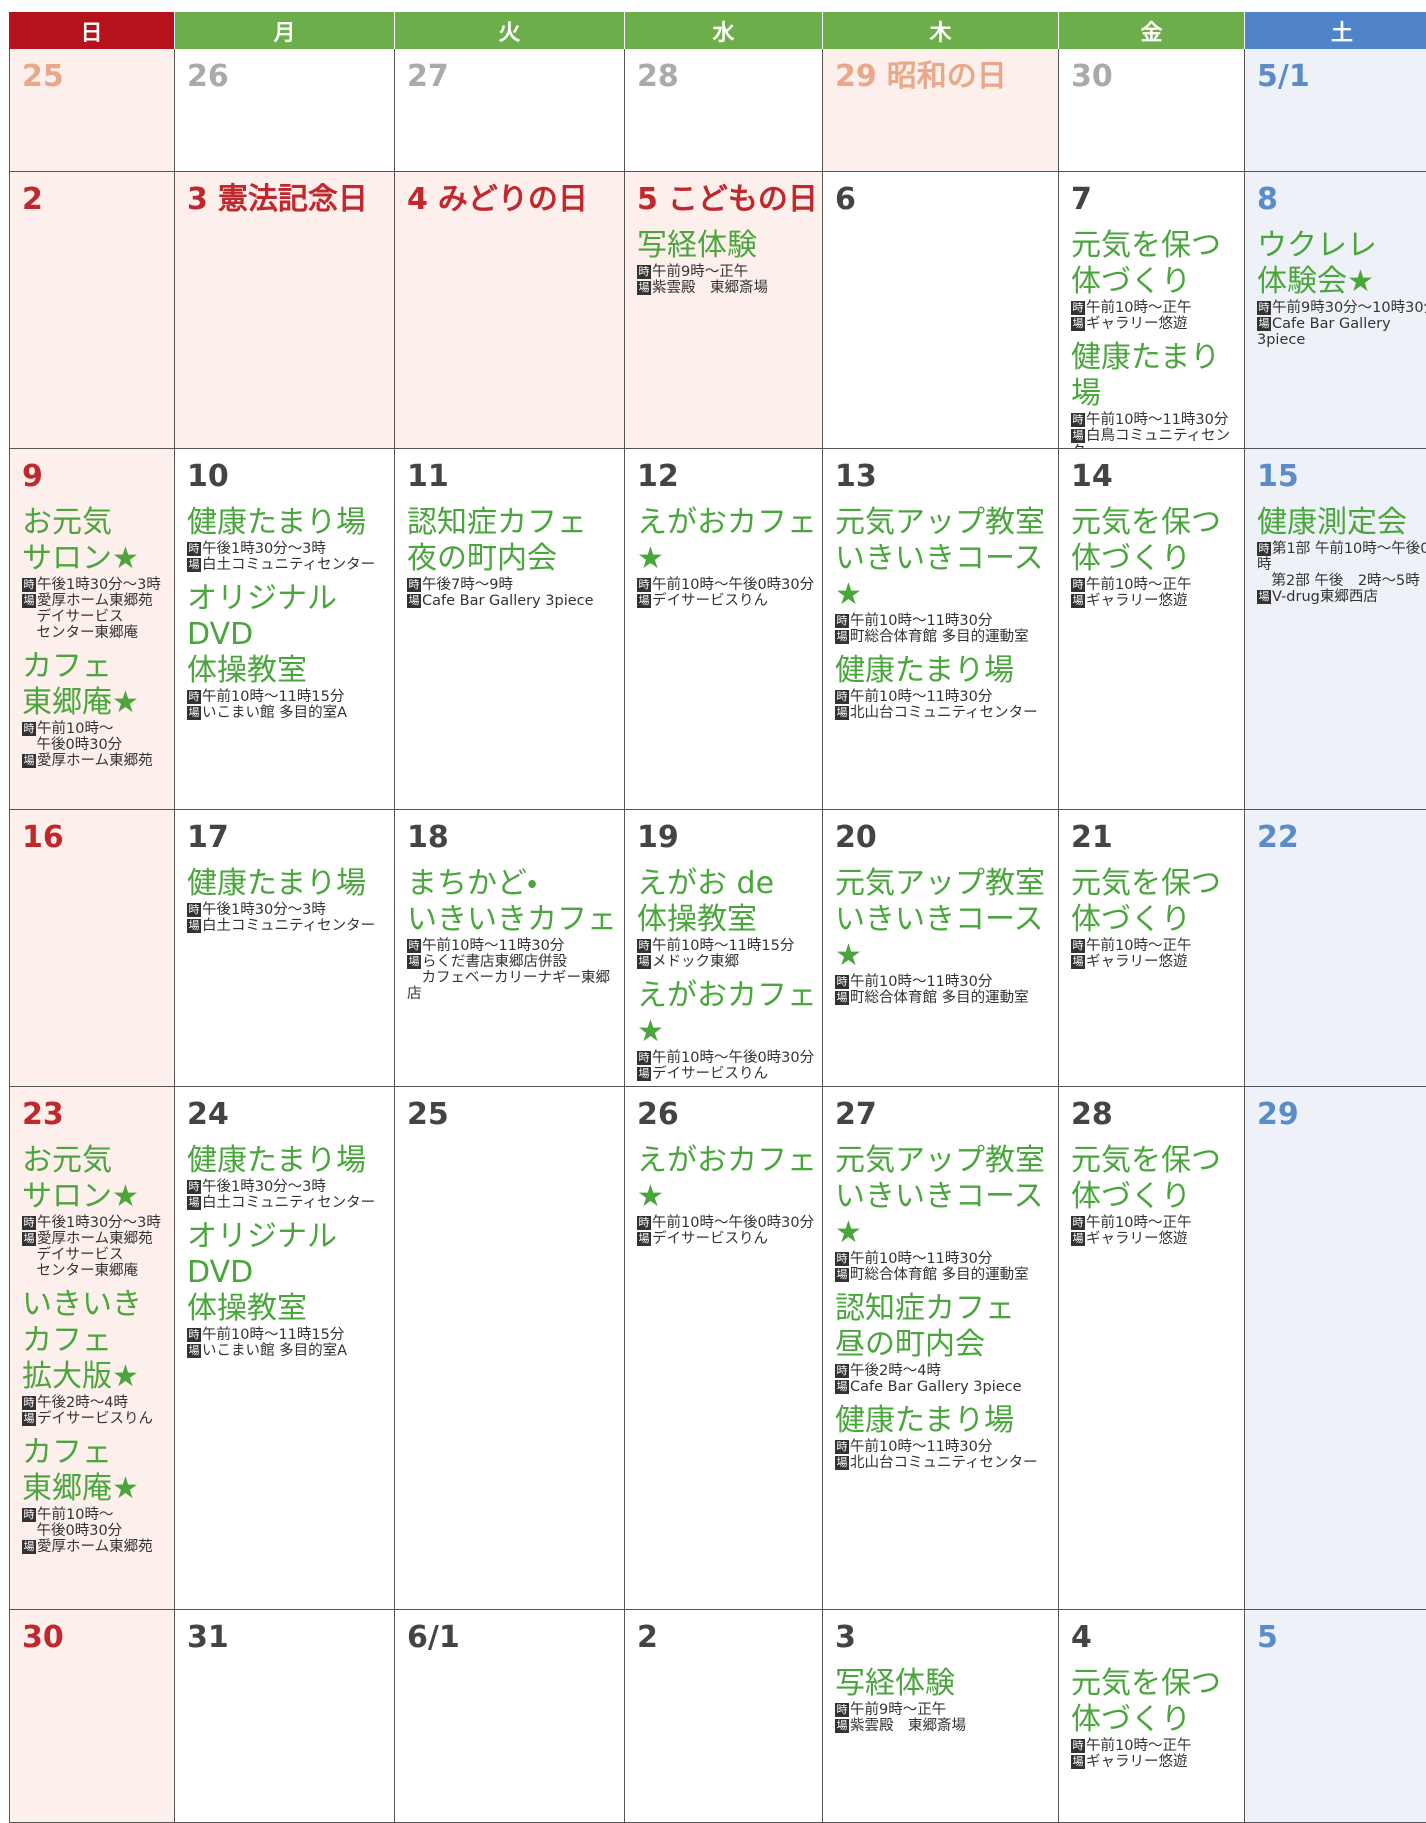  I want to click on event-title: お元気 サロン★, so click(80, 1178).